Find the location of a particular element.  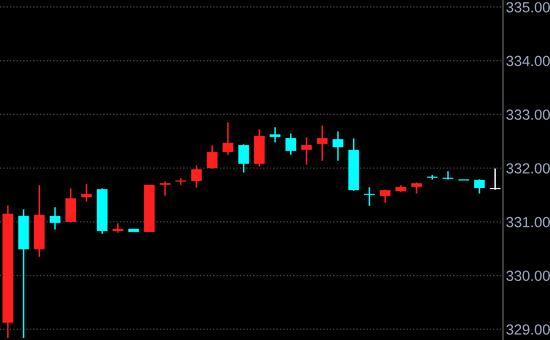

y-tick-label: 333.00 is located at coordinates (528, 115).